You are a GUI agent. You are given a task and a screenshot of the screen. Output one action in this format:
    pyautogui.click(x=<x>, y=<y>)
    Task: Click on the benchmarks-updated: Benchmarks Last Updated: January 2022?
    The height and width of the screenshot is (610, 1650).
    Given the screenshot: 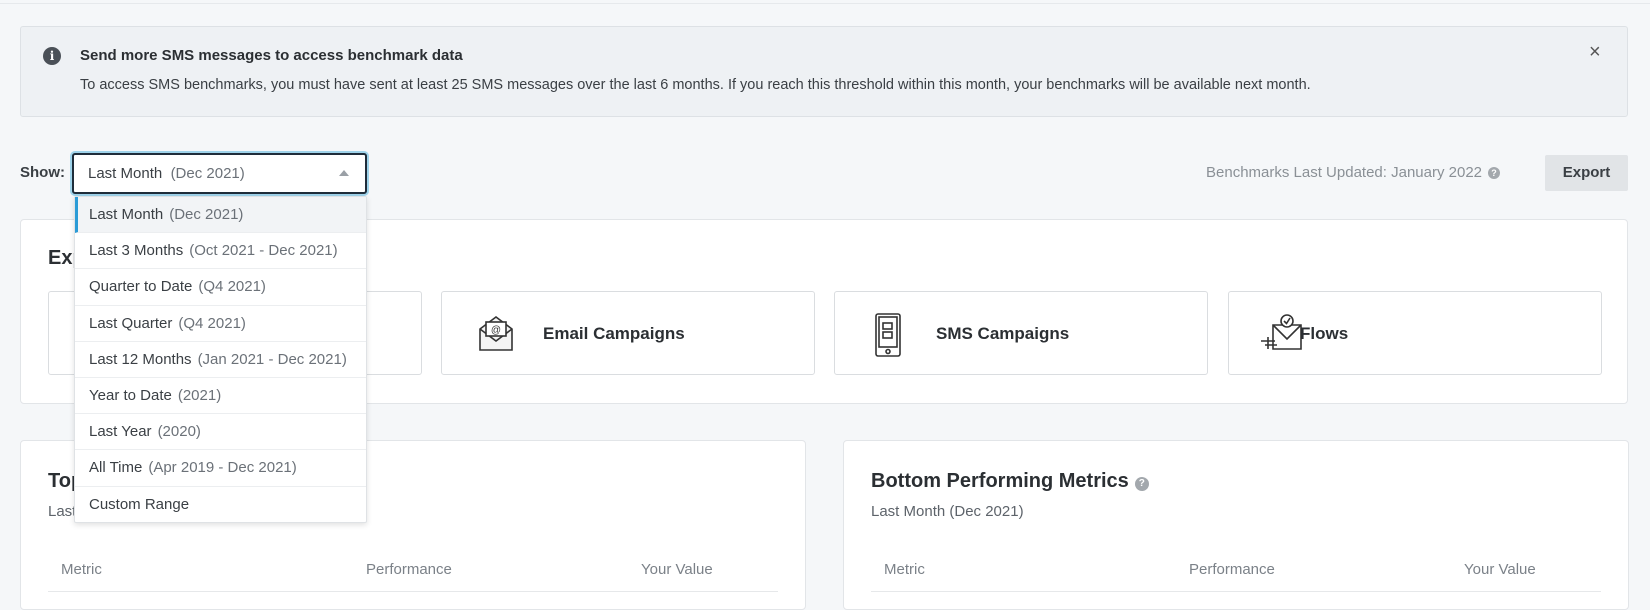 What is the action you would take?
    pyautogui.click(x=1353, y=172)
    